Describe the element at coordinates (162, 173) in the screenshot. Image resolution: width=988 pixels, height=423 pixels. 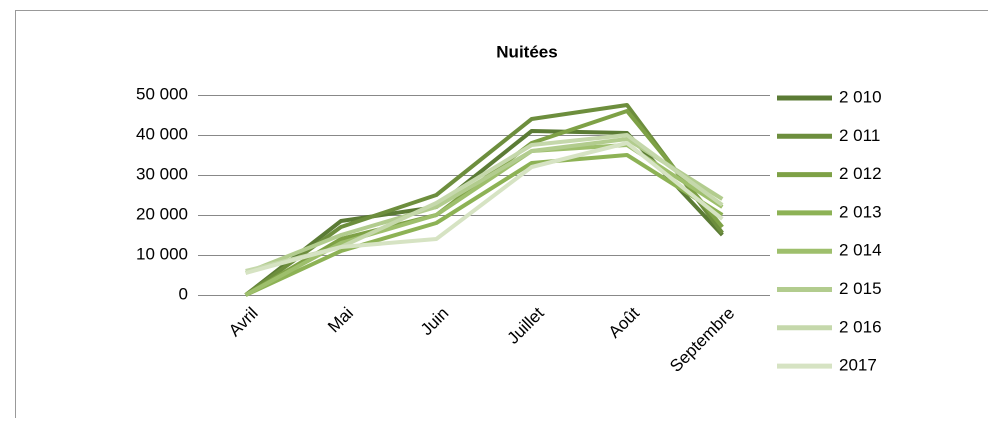
I see `y-tick-label: 30 000` at that location.